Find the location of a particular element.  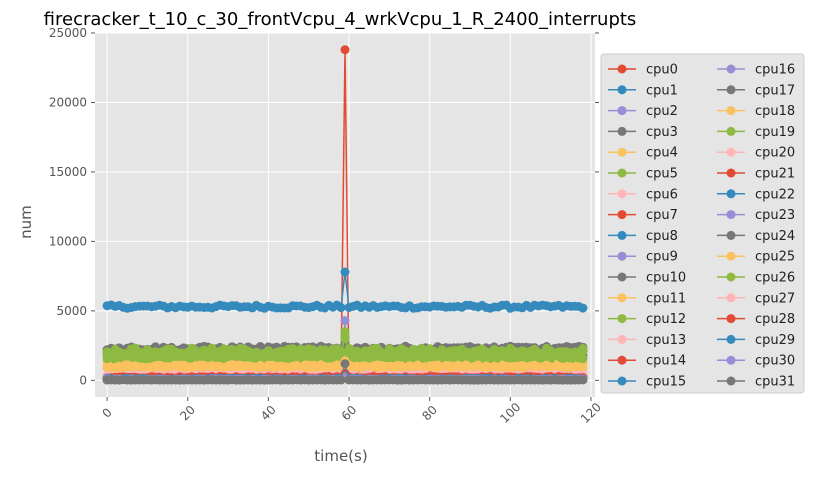

legend-label: cpu9 is located at coordinates (662, 257).